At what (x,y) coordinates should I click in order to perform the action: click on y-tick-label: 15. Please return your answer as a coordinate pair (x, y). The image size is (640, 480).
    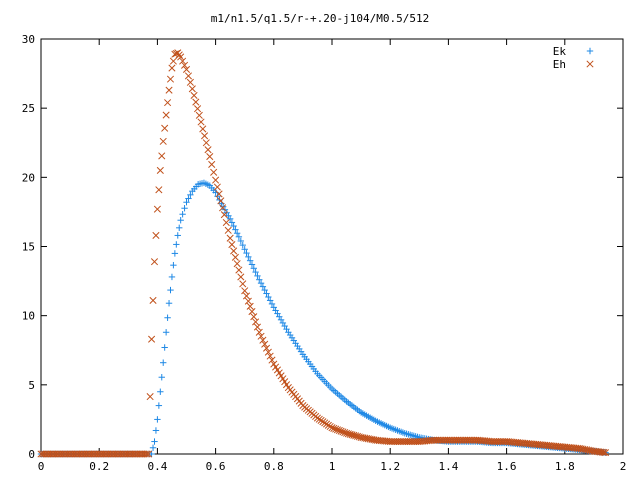
    Looking at the image, I should click on (28, 247).